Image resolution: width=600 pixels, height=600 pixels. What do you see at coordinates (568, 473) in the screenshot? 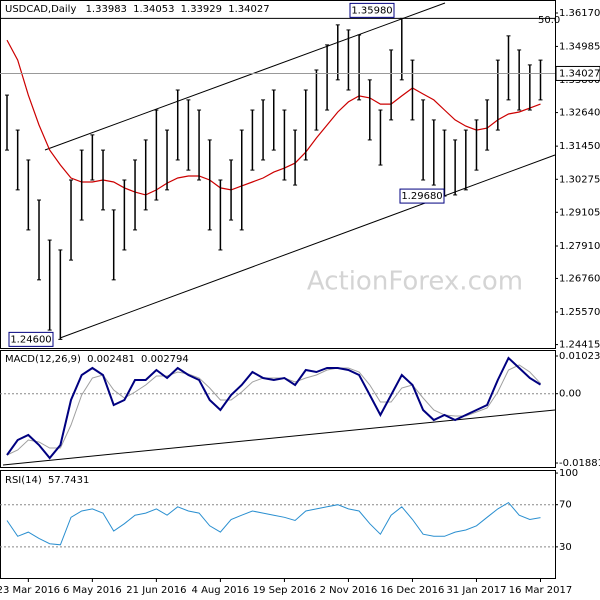
I see `y-tick-label: 100` at bounding box center [568, 473].